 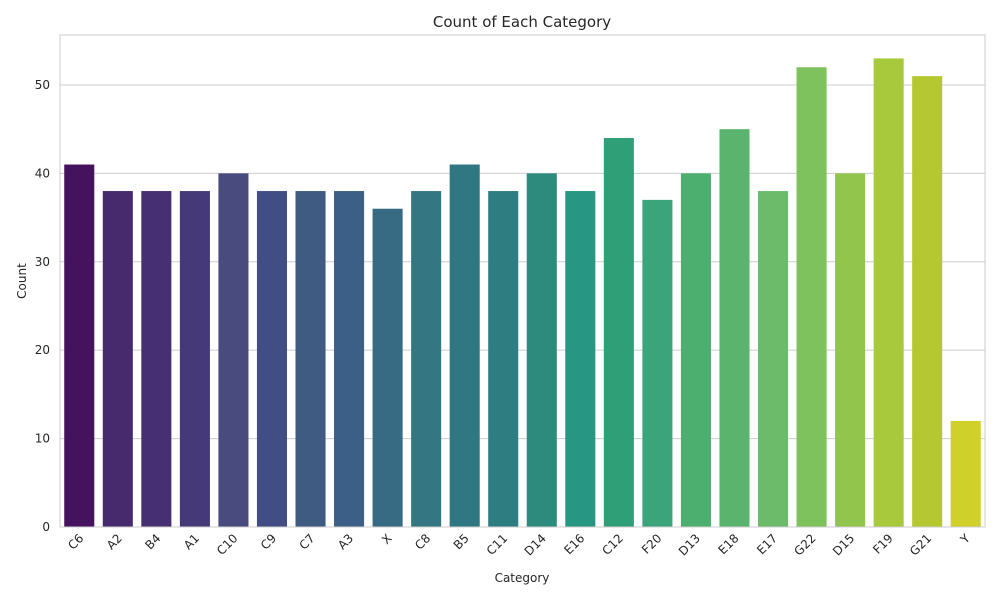 What do you see at coordinates (227, 544) in the screenshot?
I see `x-tick-label: C10` at bounding box center [227, 544].